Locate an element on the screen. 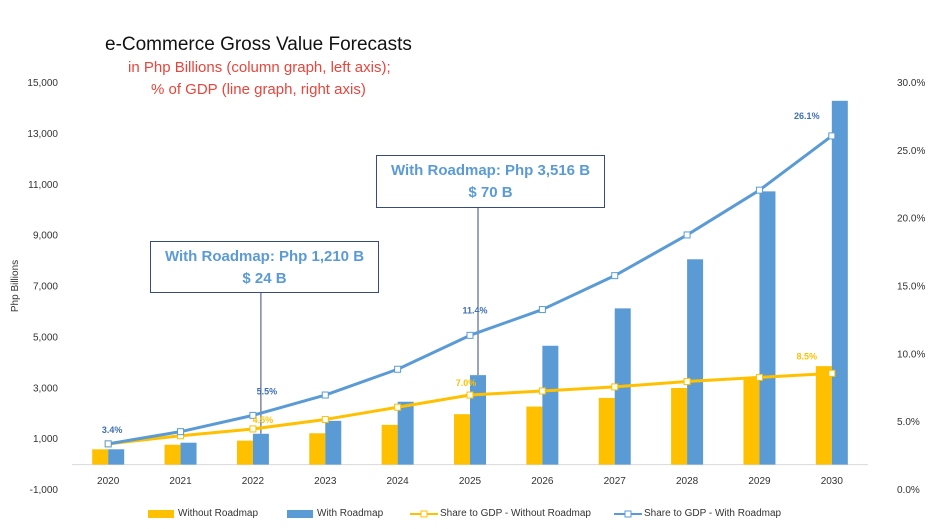 Image resolution: width=938 pixels, height=529 pixels. legend-label-share-with: Share to GDP - With Roadmap is located at coordinates (713, 513).